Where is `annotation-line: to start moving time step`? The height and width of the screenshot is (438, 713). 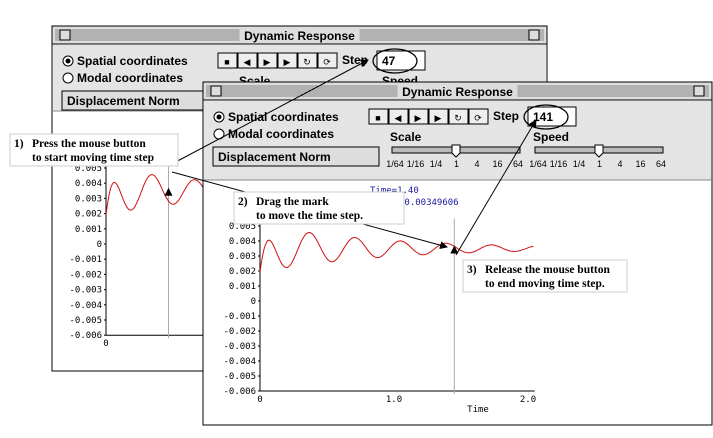 annotation-line: to start moving time step is located at coordinates (93, 158).